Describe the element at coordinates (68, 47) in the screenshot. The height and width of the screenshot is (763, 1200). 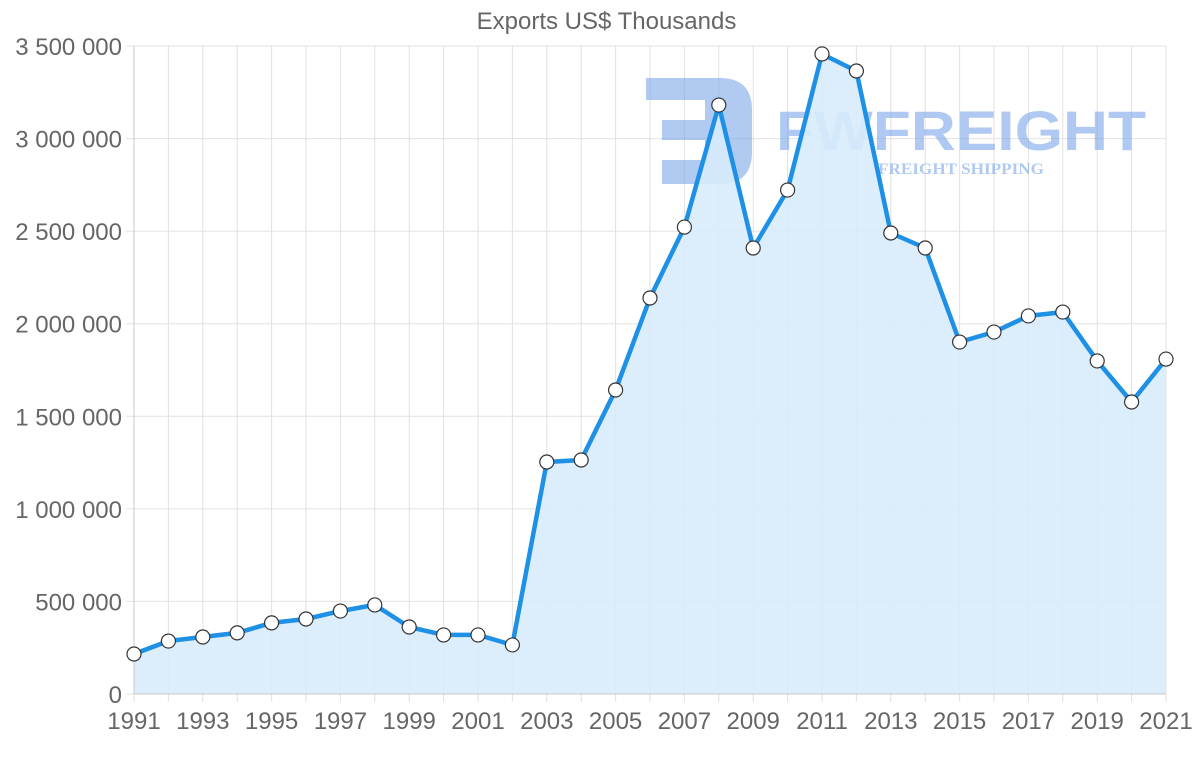
I see `y-tick-label: 3 500 000` at that location.